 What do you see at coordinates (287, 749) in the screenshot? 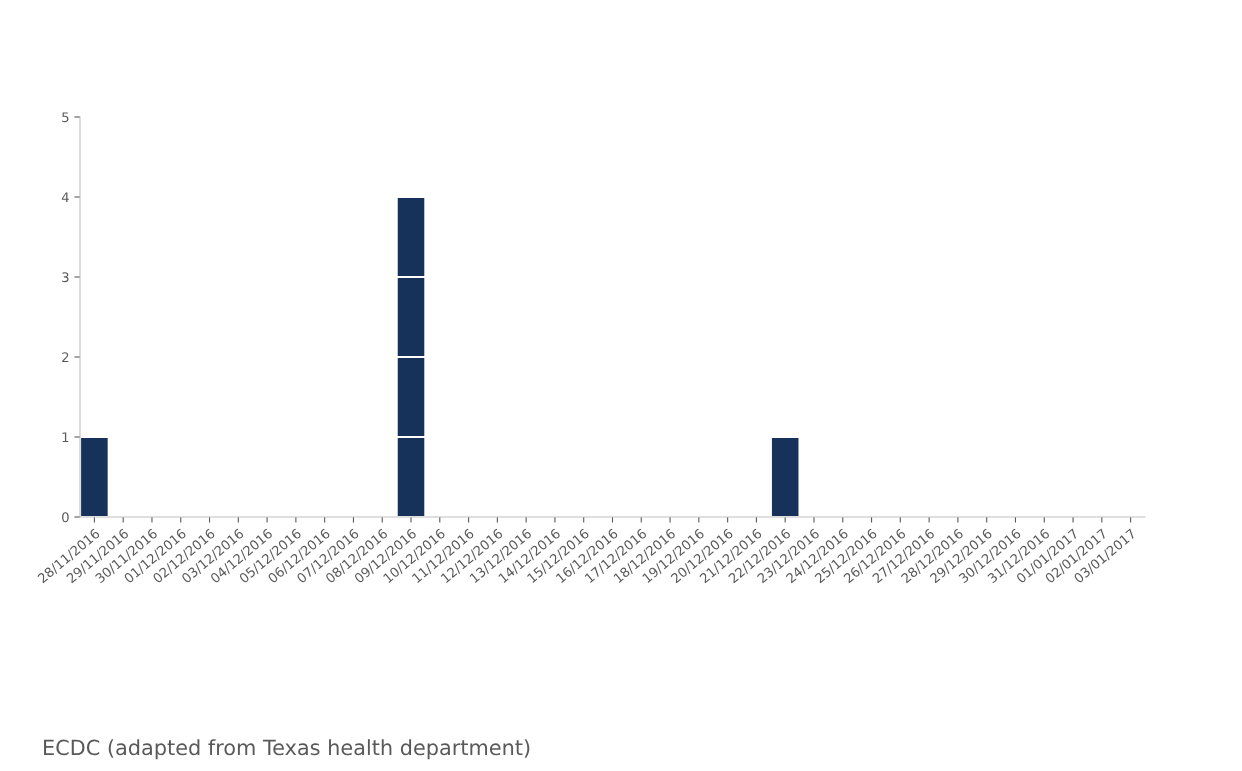
I see `text: ECDC (adapted from Texas health department)` at bounding box center [287, 749].